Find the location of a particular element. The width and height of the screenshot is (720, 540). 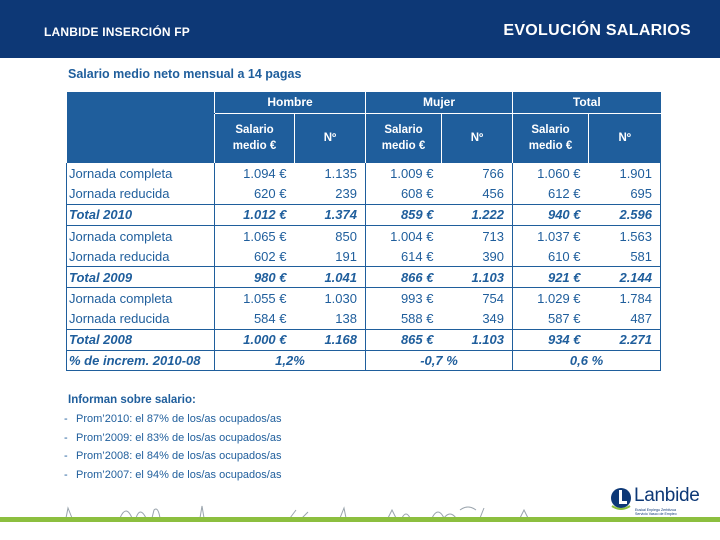

salary-cell: 993 € is located at coordinates (403, 298).